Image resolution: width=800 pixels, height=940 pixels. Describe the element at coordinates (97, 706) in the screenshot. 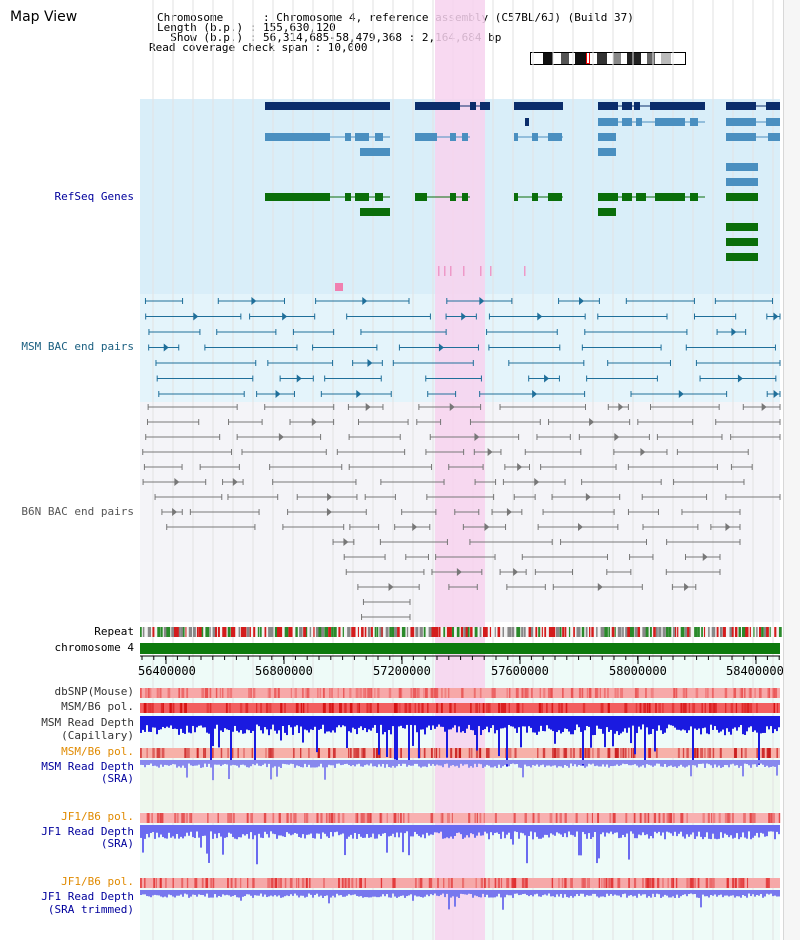

I see `msm-b6-pol-label: MSM/B6 pol.` at that location.